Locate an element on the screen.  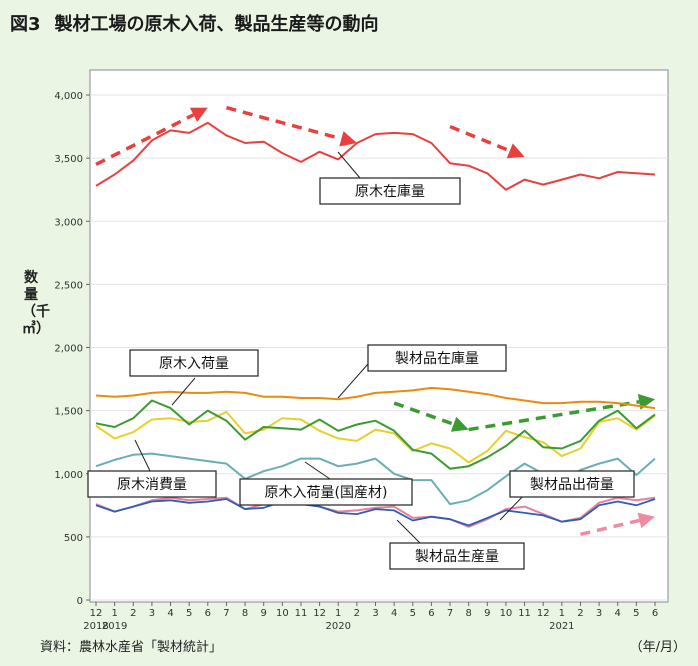
callout-label: 製材品在庫量 is located at coordinates (437, 358).